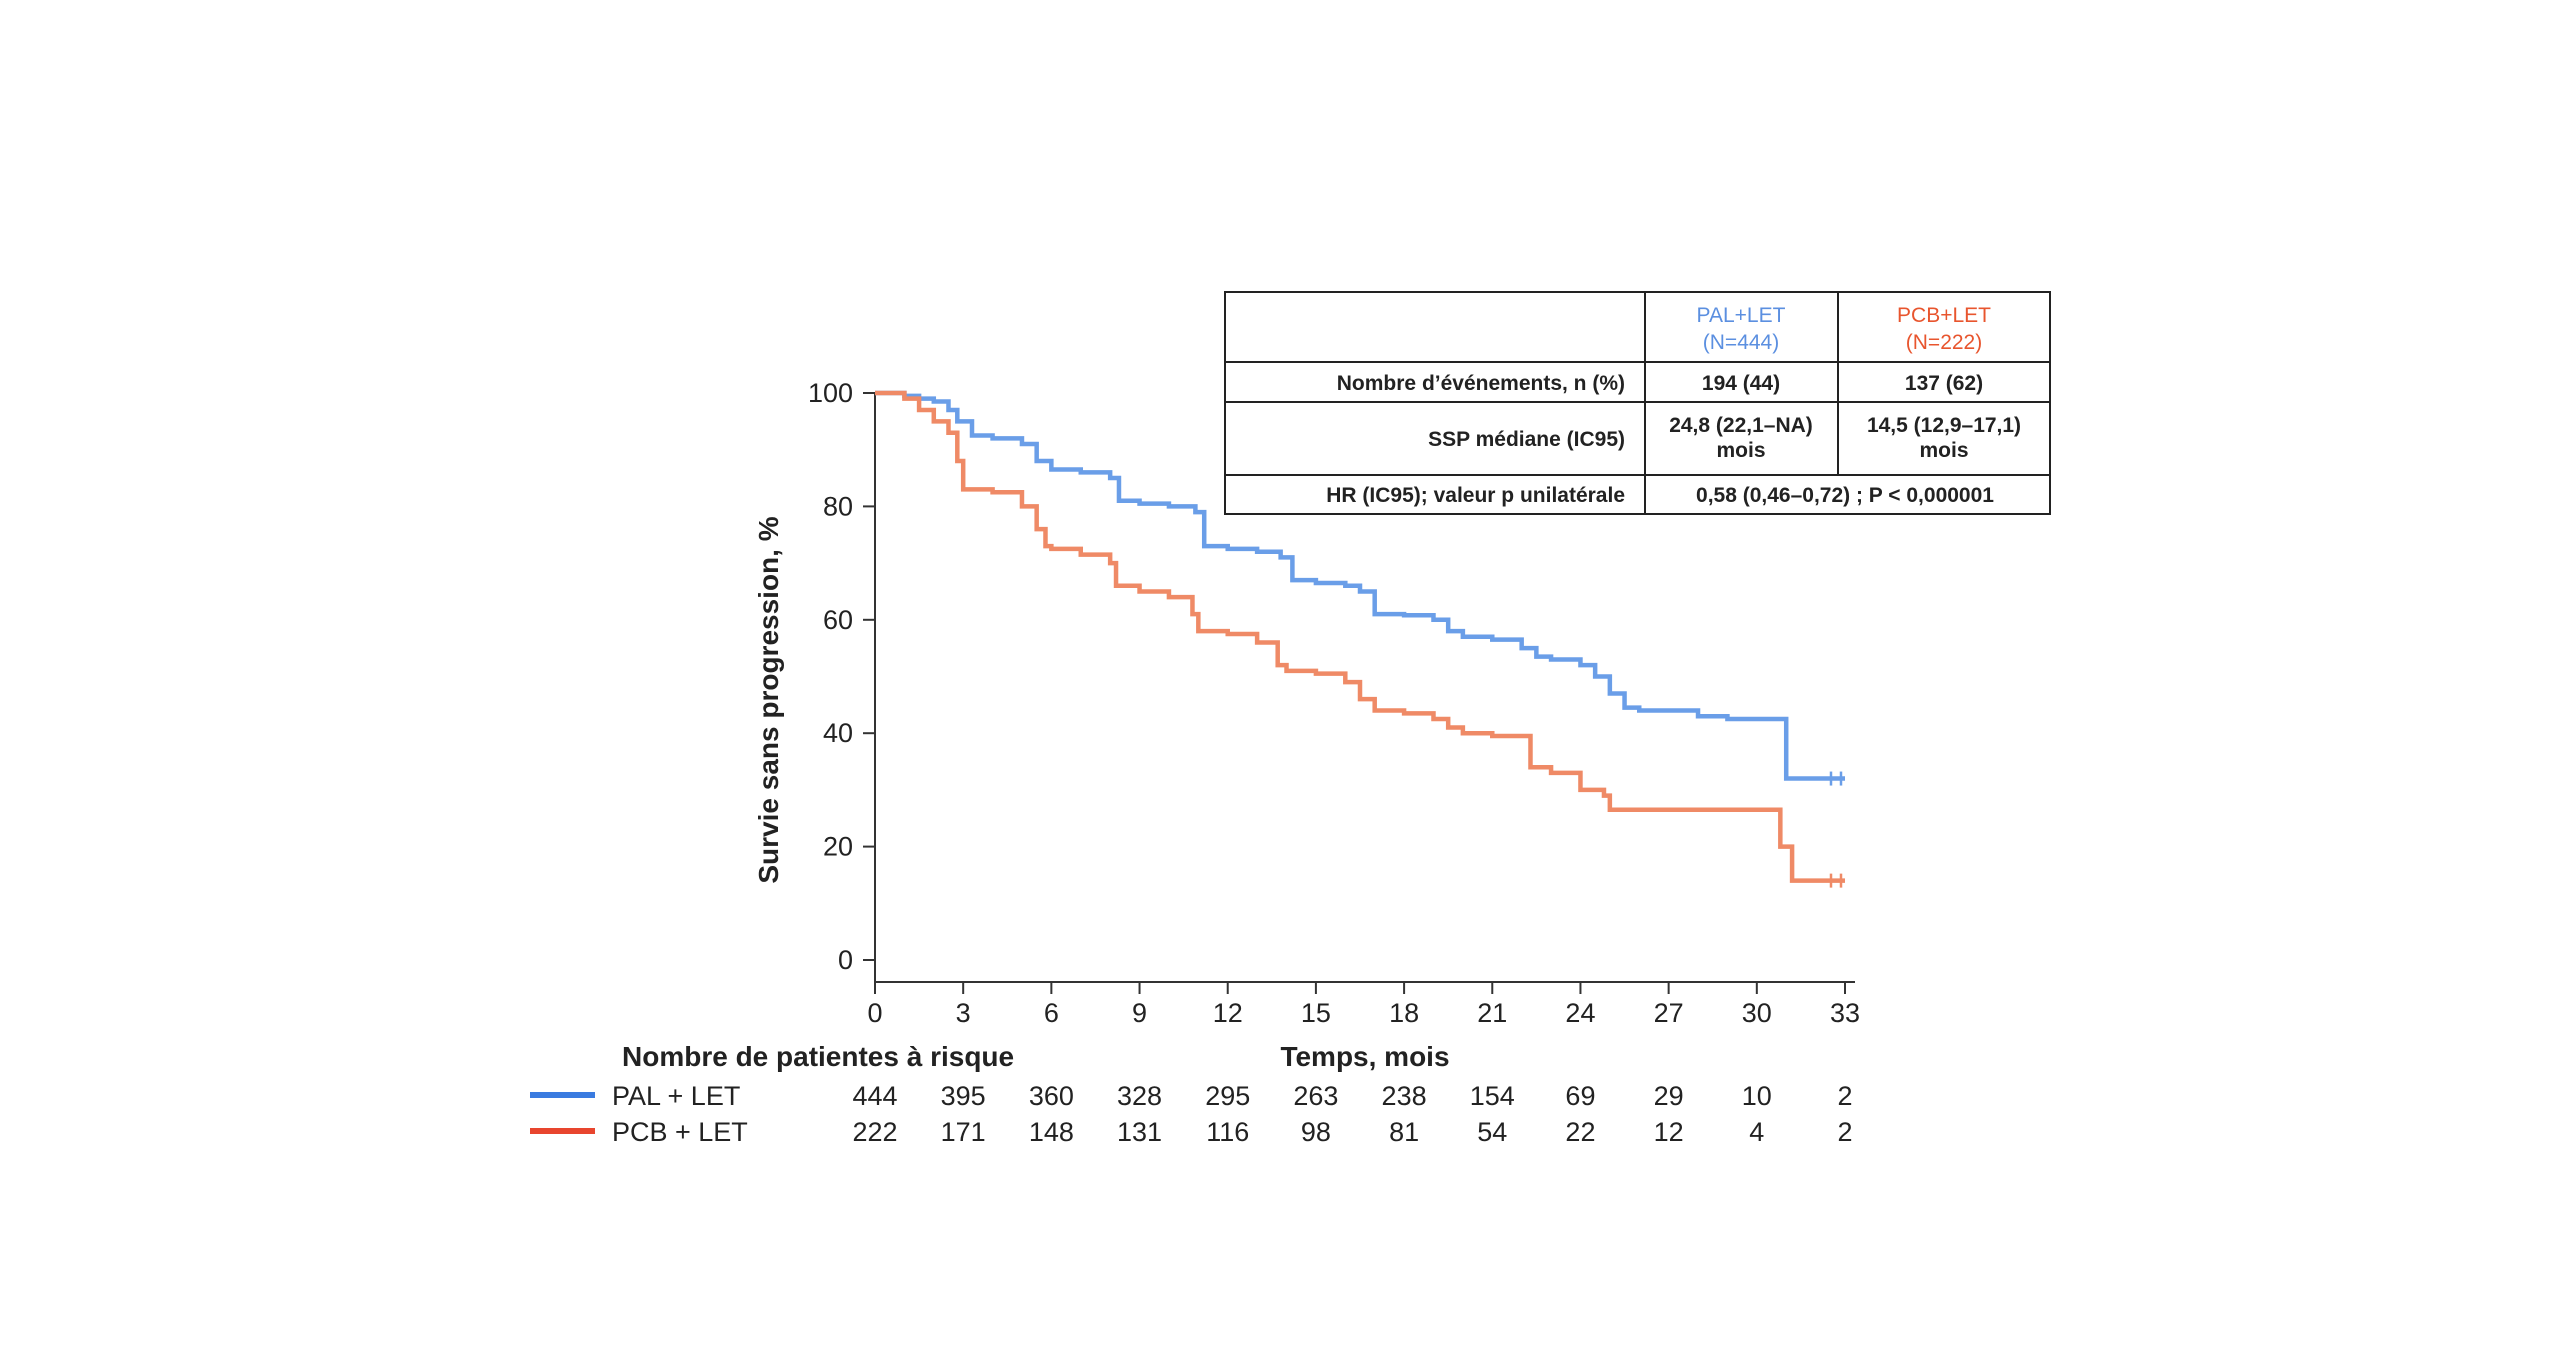 The width and height of the screenshot is (2560, 1370). What do you see at coordinates (676, 1096) in the screenshot?
I see `legend-label-pal: PAL + LET` at bounding box center [676, 1096].